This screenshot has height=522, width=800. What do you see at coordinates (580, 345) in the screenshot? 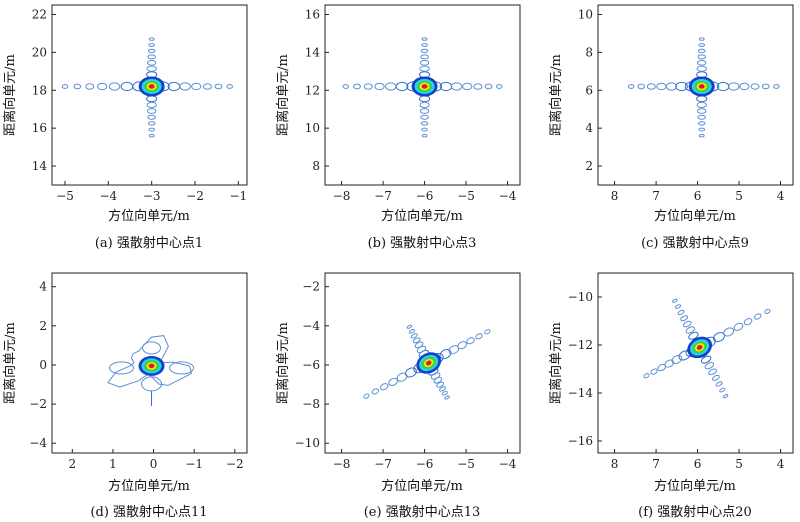
I see `y-tick-label: −12` at bounding box center [580, 345].